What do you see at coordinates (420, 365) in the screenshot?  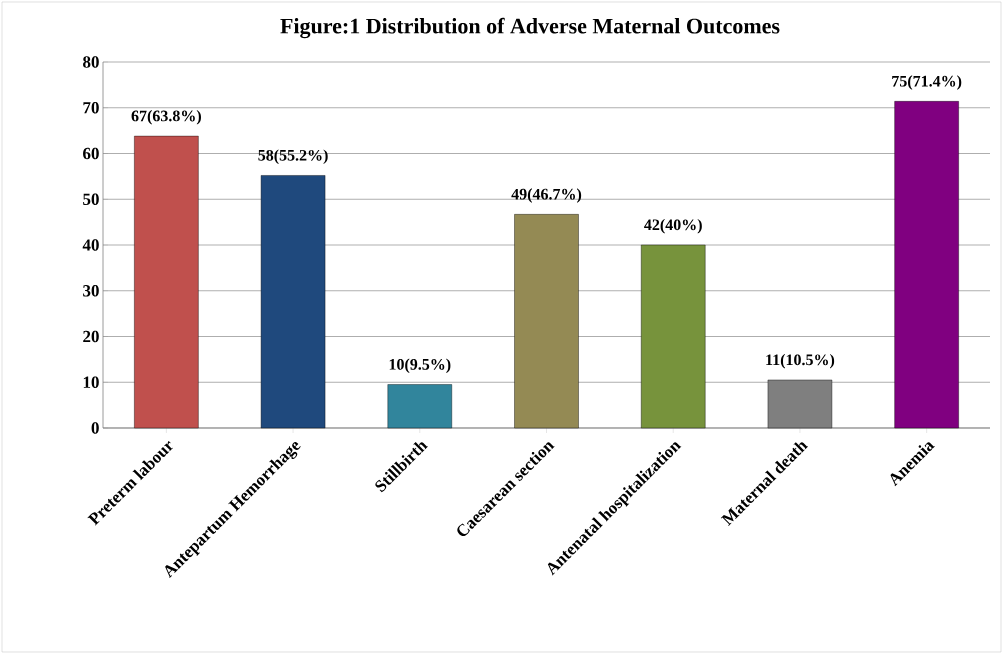 I see `data-label: 10(9.5%)` at bounding box center [420, 365].